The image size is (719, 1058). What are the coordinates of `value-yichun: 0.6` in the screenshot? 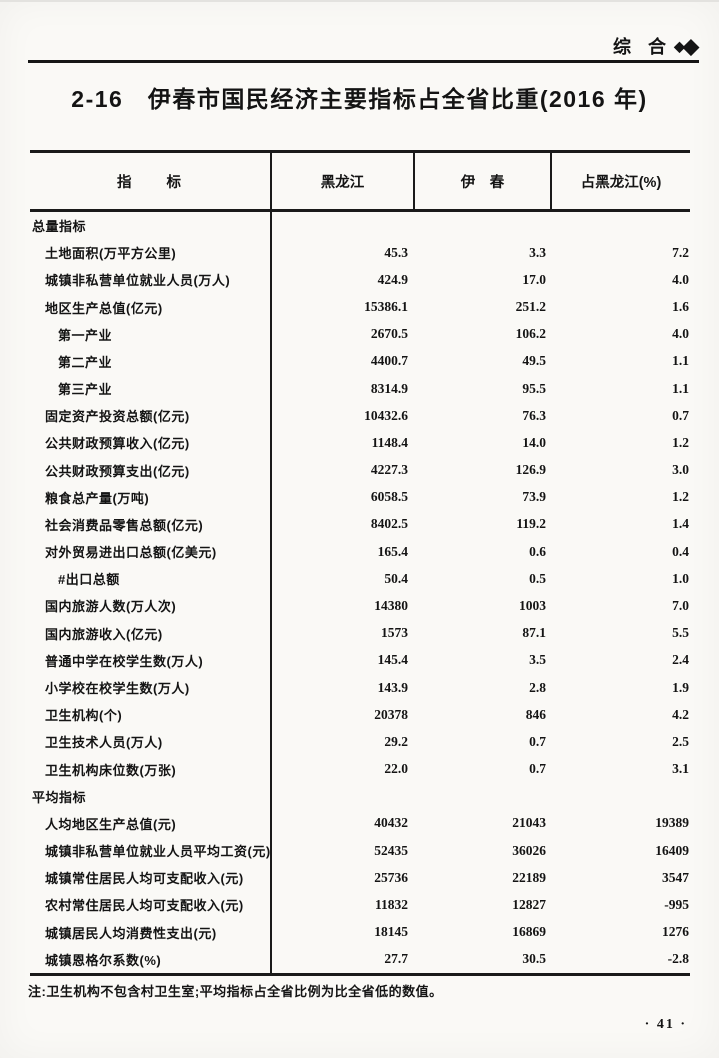 It's located at (537, 551).